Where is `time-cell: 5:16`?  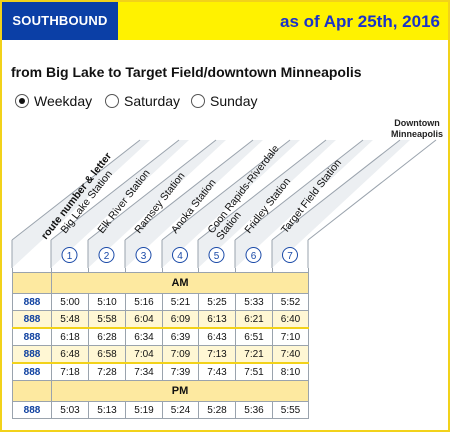 time-cell: 5:16 is located at coordinates (144, 302).